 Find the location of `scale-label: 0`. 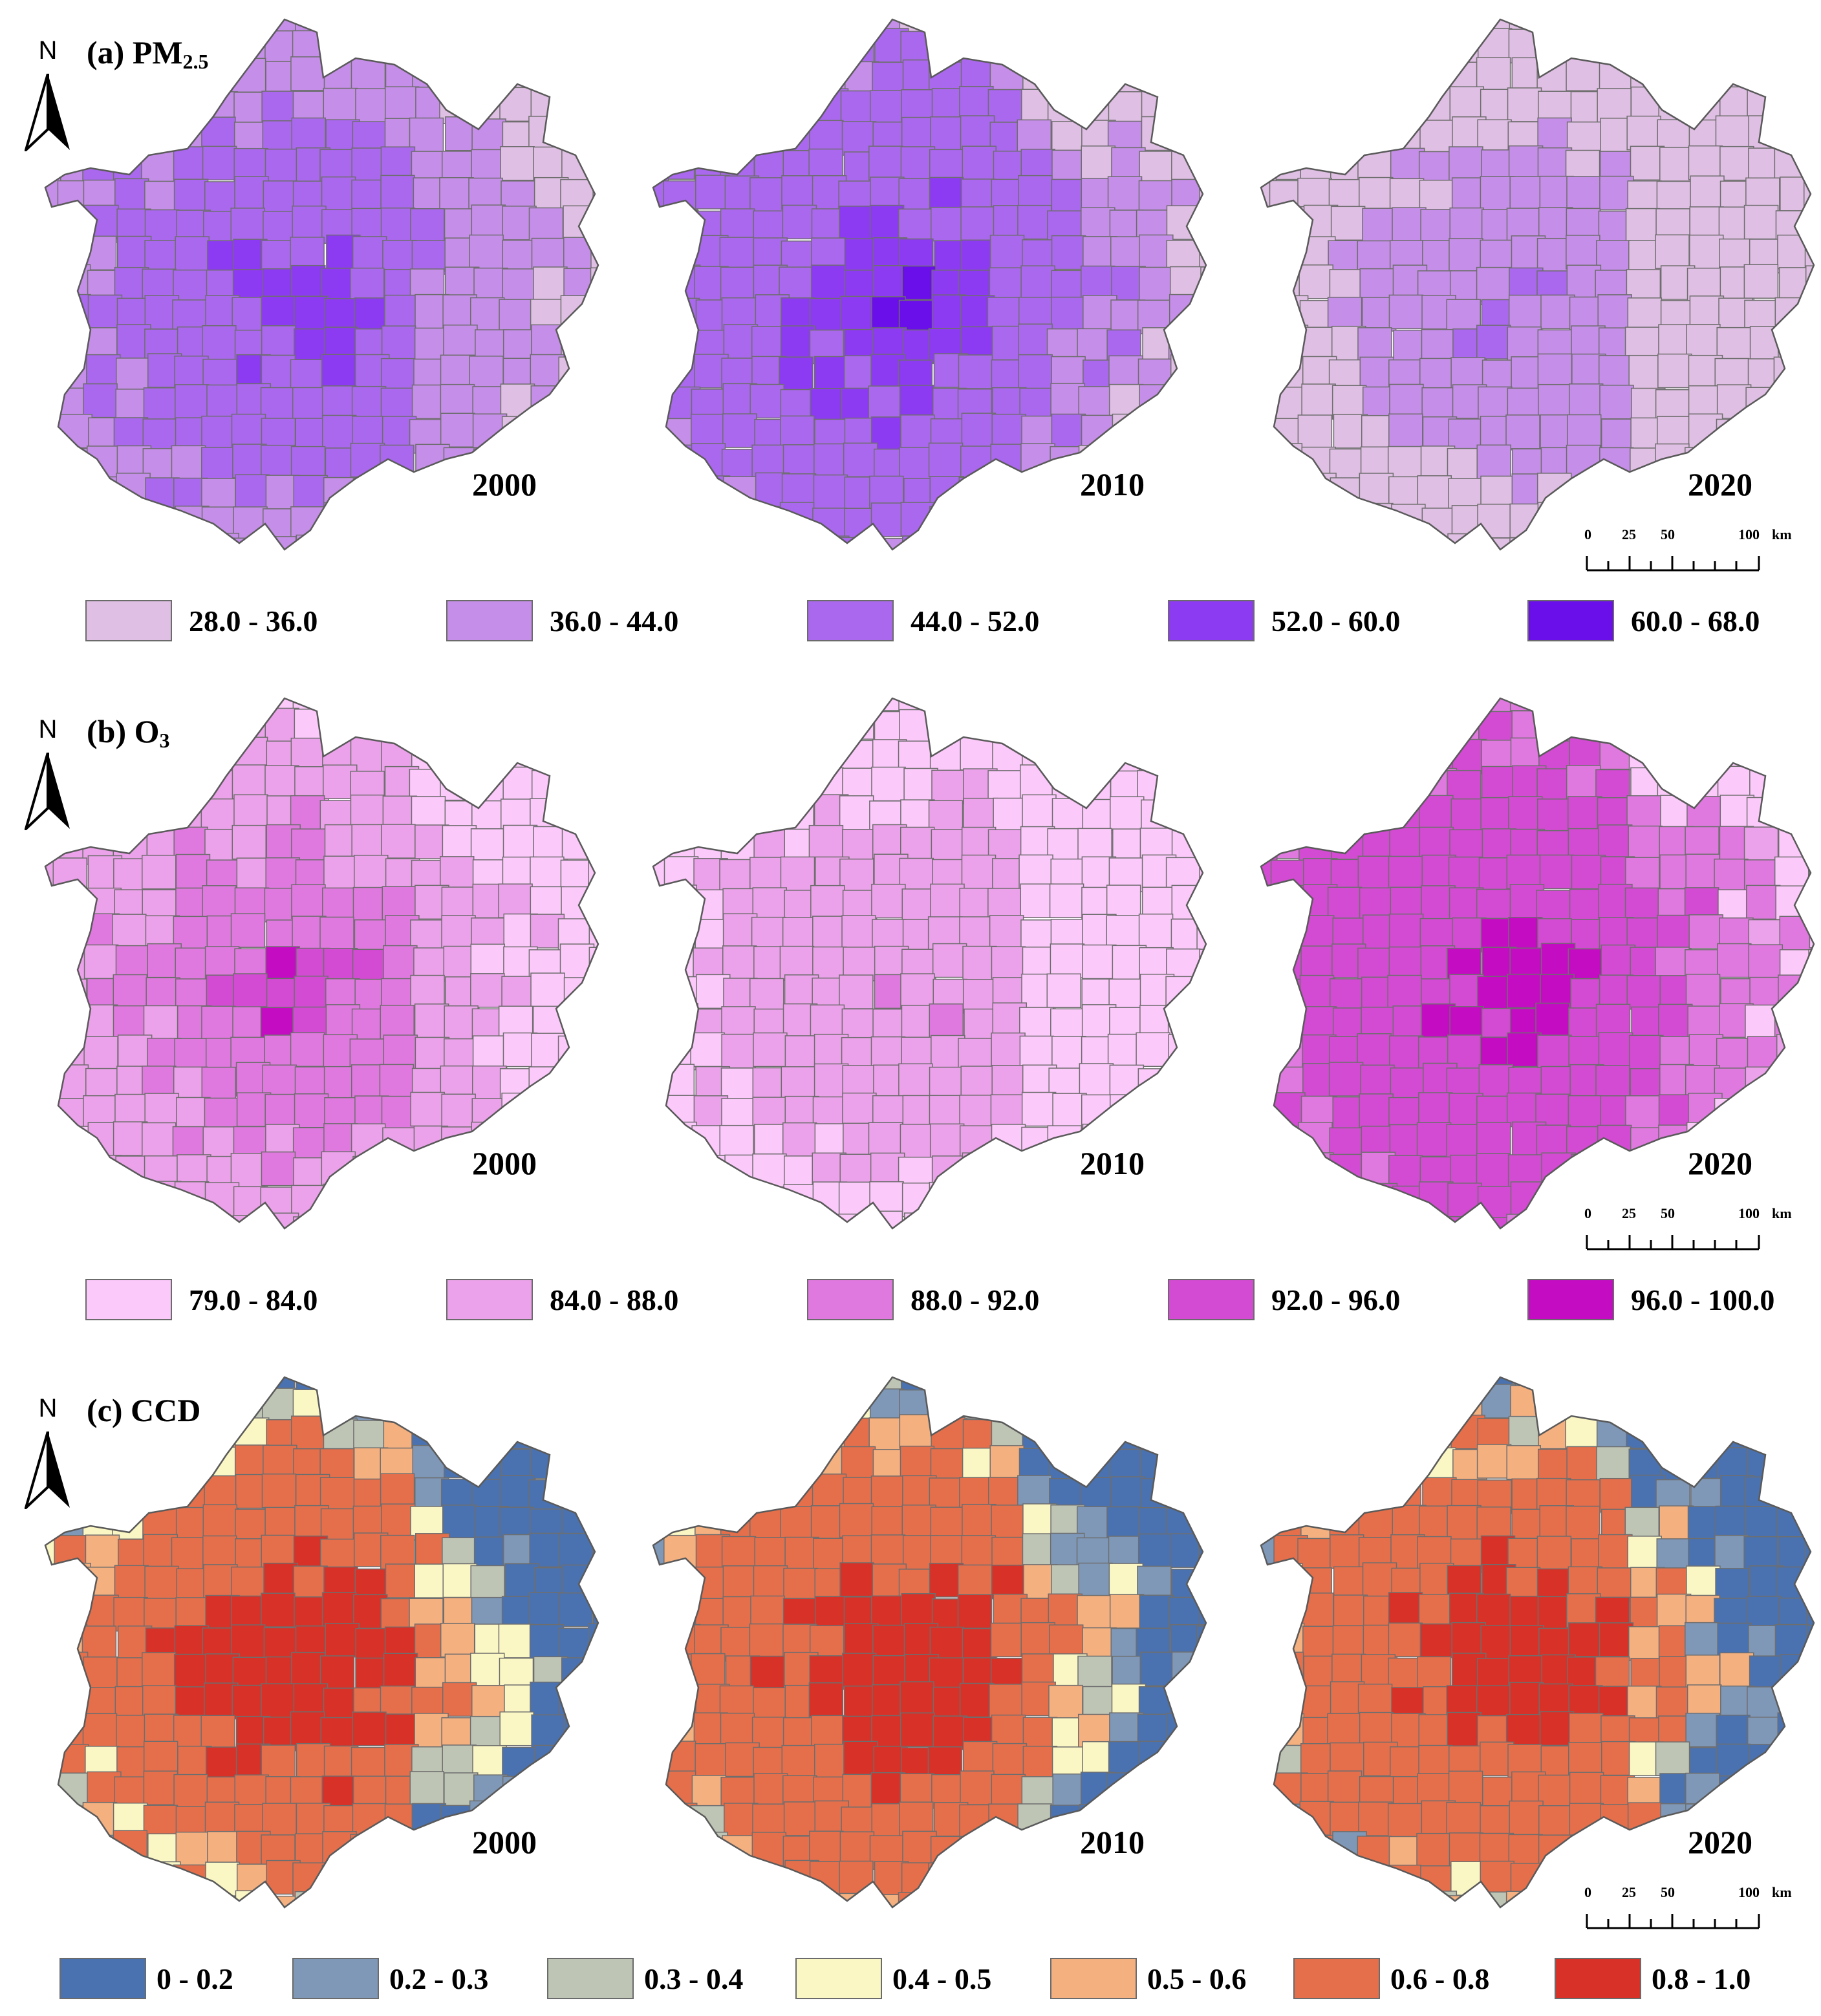

scale-label: 0 is located at coordinates (1587, 534).